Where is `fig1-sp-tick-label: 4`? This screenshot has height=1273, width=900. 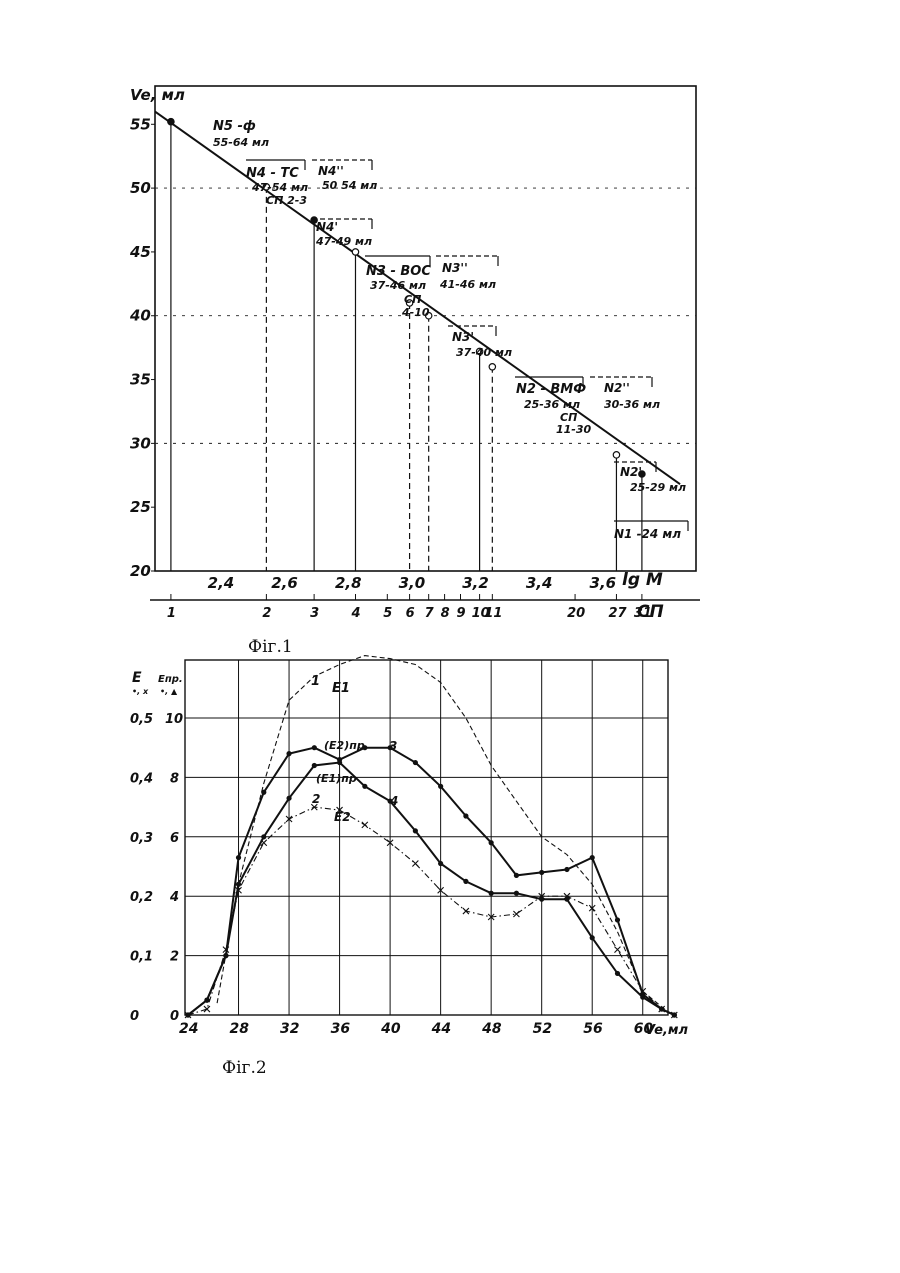
fig1-sp-tick-label: 4 is located at coordinates (355, 613).